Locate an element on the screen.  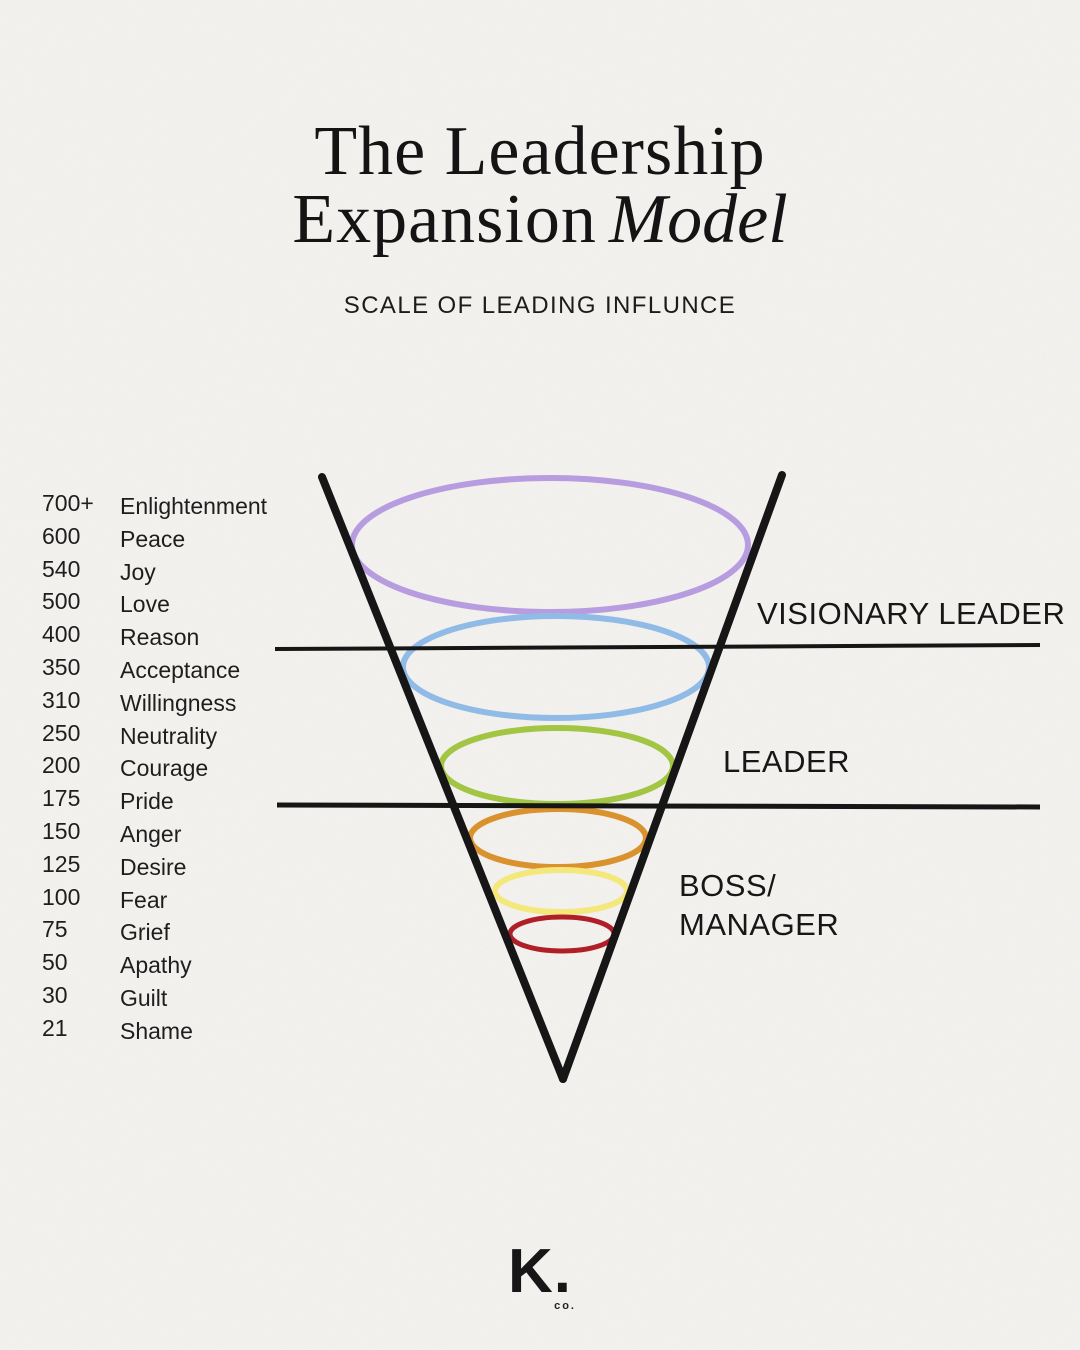
zone-label-boss-line1: BOSS/ is located at coordinates (728, 885).